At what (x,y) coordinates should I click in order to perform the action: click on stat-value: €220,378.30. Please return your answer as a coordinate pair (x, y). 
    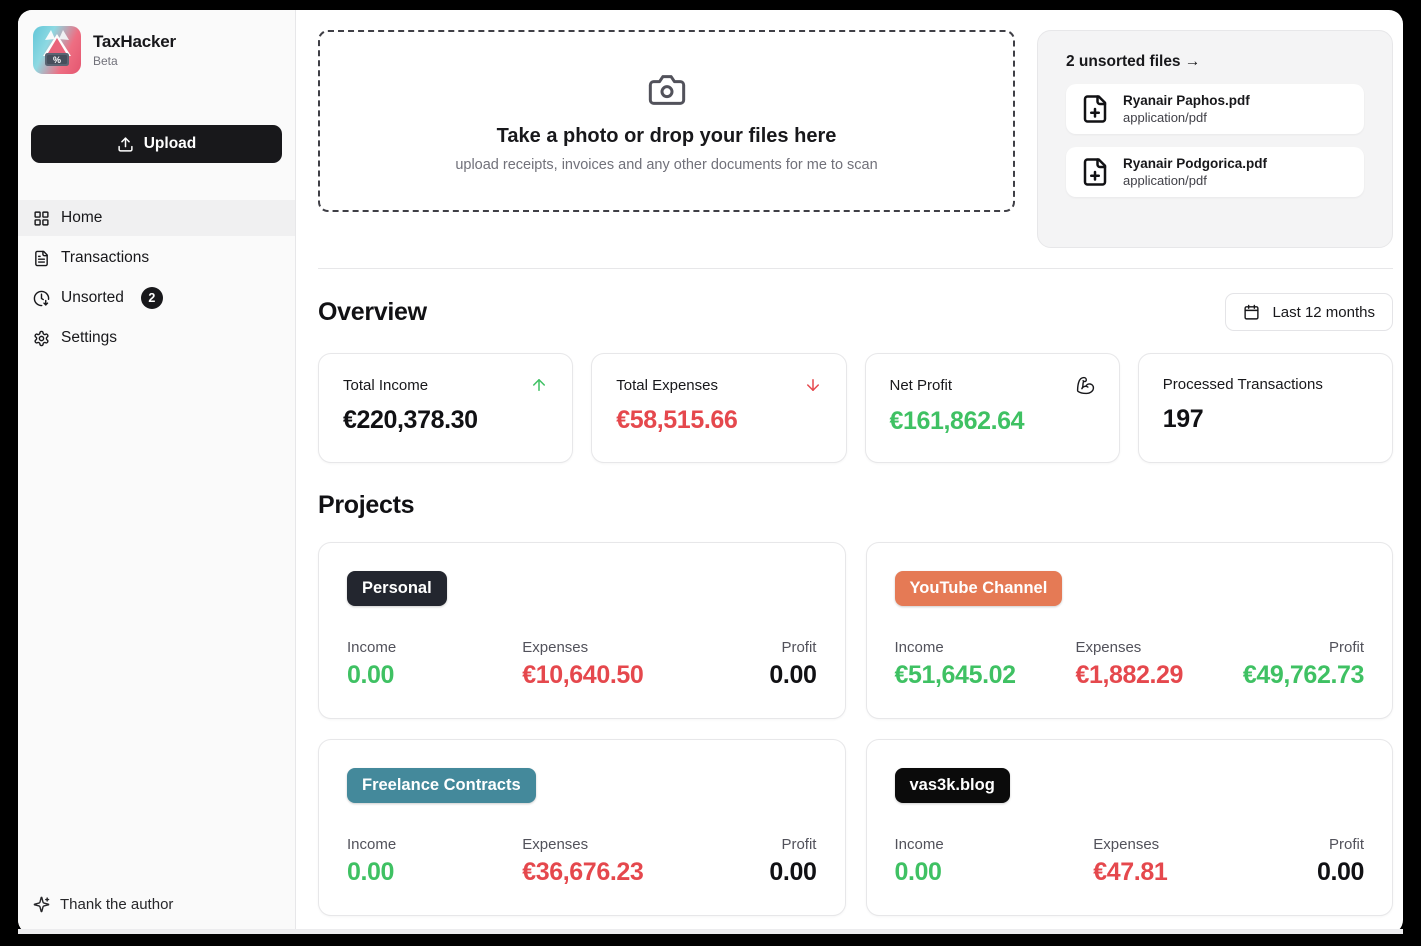
    Looking at the image, I should click on (410, 420).